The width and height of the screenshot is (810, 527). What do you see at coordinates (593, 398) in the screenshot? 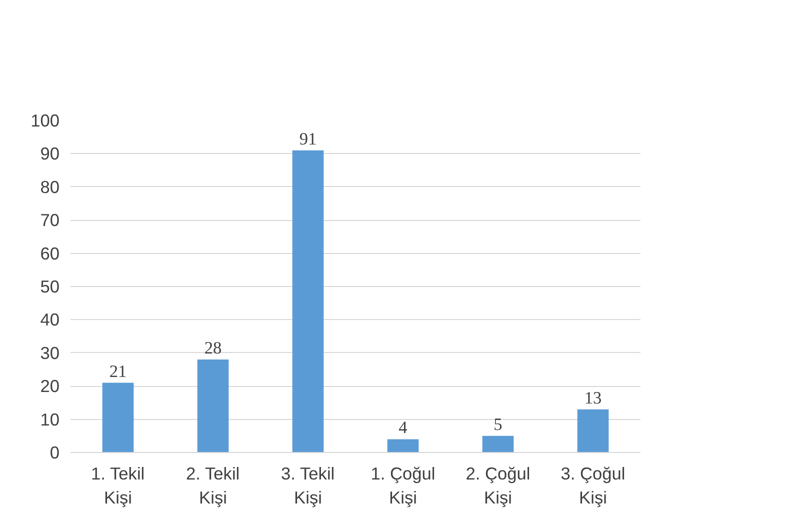
I see `data-label: 13` at bounding box center [593, 398].